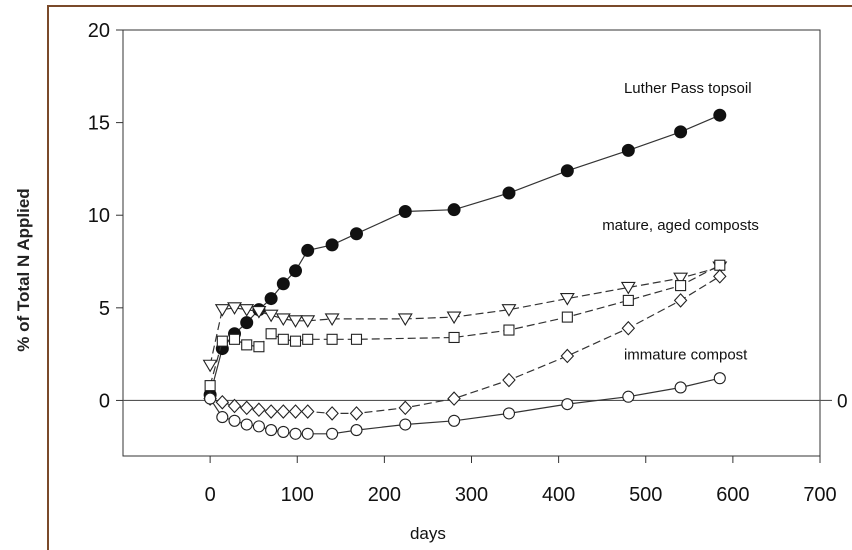  I want to click on x-axis-label: days, so click(428, 533).